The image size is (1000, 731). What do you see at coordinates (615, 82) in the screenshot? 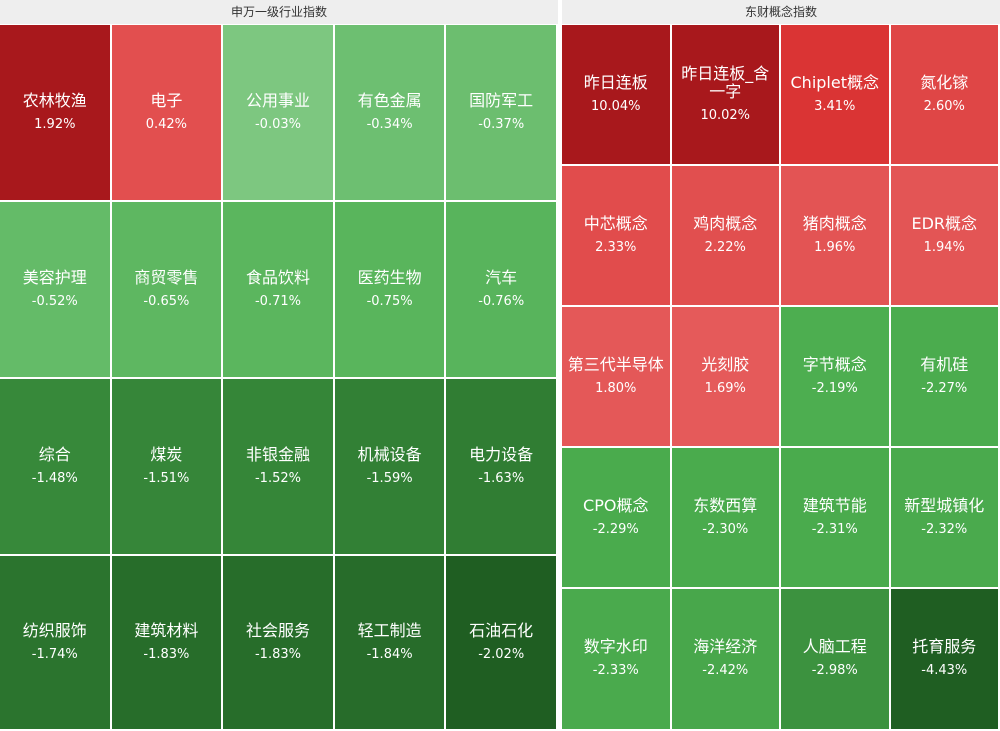
I see `tile-name: 昨日连板` at bounding box center [615, 82].